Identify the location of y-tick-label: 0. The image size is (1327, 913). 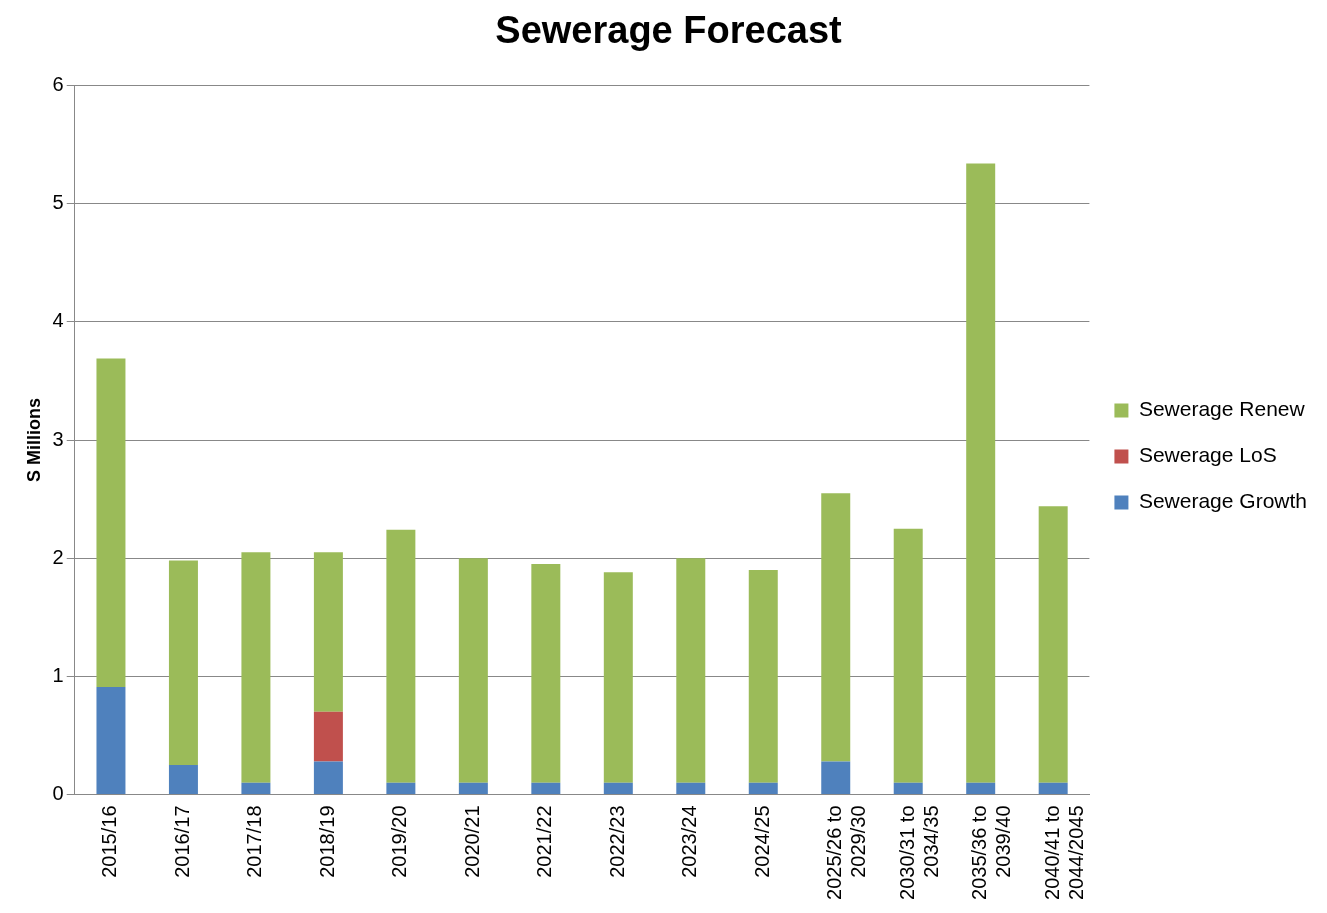
(58, 792).